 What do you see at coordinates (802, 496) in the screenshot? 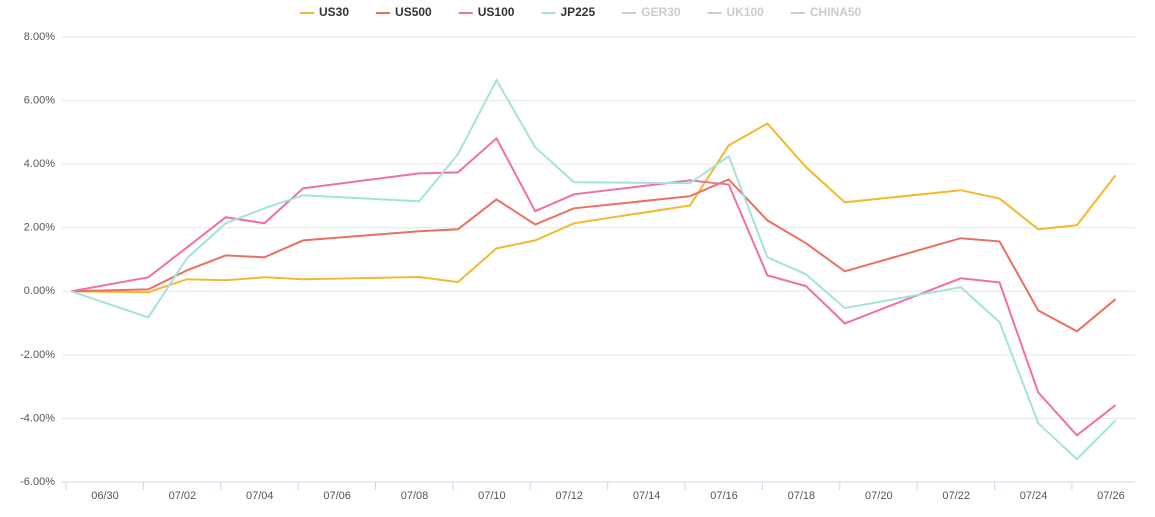
I see `x-tick-label: 07/18` at bounding box center [802, 496].